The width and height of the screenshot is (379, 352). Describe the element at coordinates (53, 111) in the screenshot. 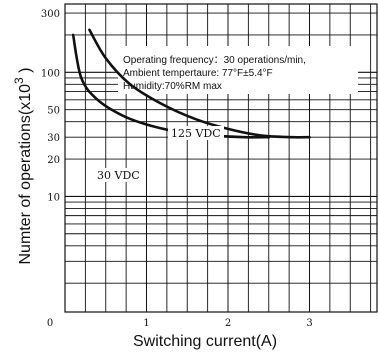

I see `y-tick-label: 50` at that location.